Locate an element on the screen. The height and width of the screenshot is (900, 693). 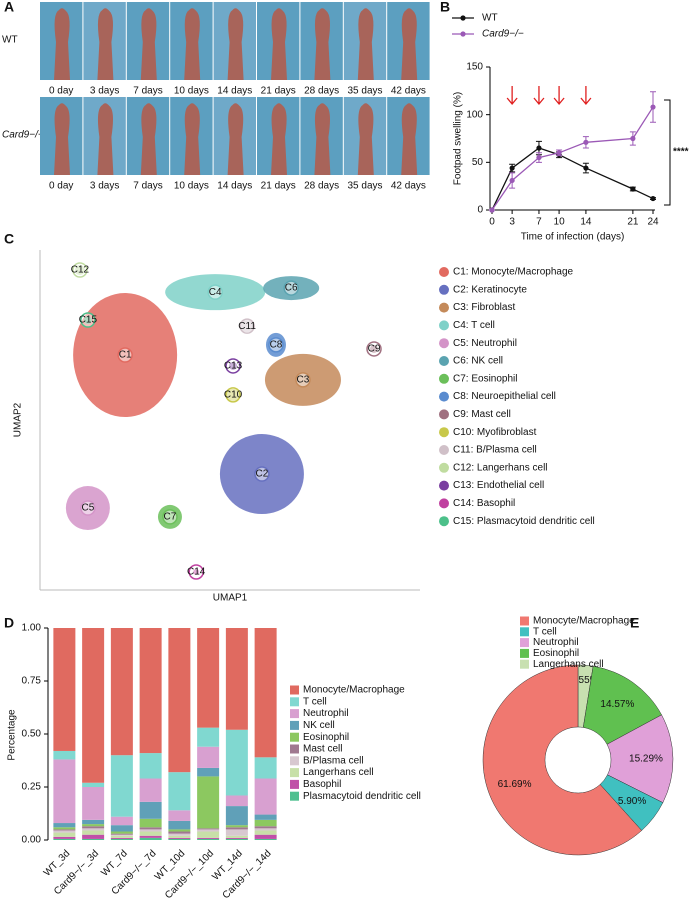
legend-label: Monocyte/Macrophage is located at coordinates (584, 621).